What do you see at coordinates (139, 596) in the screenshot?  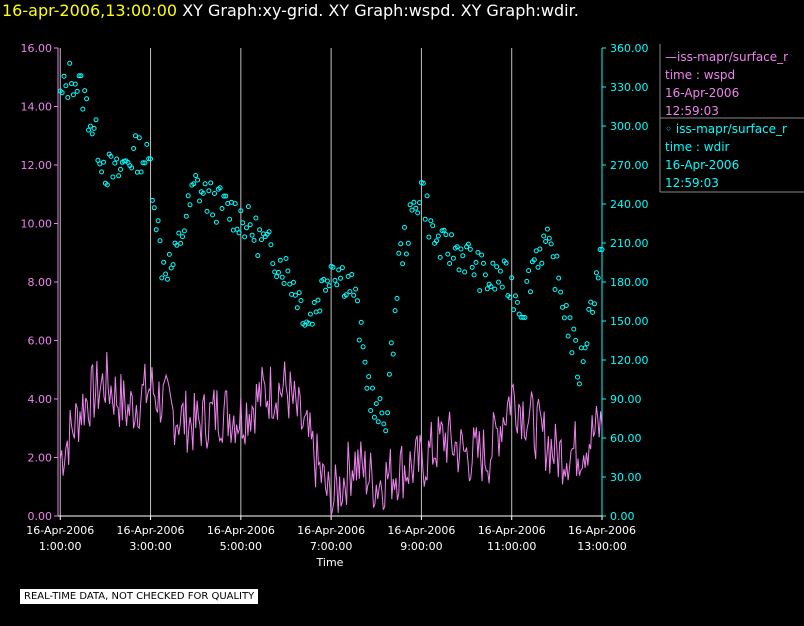 I see `quality-disclaimer: REAL-TIME DATA, NOT CHECKED FOR QUALITY` at bounding box center [139, 596].